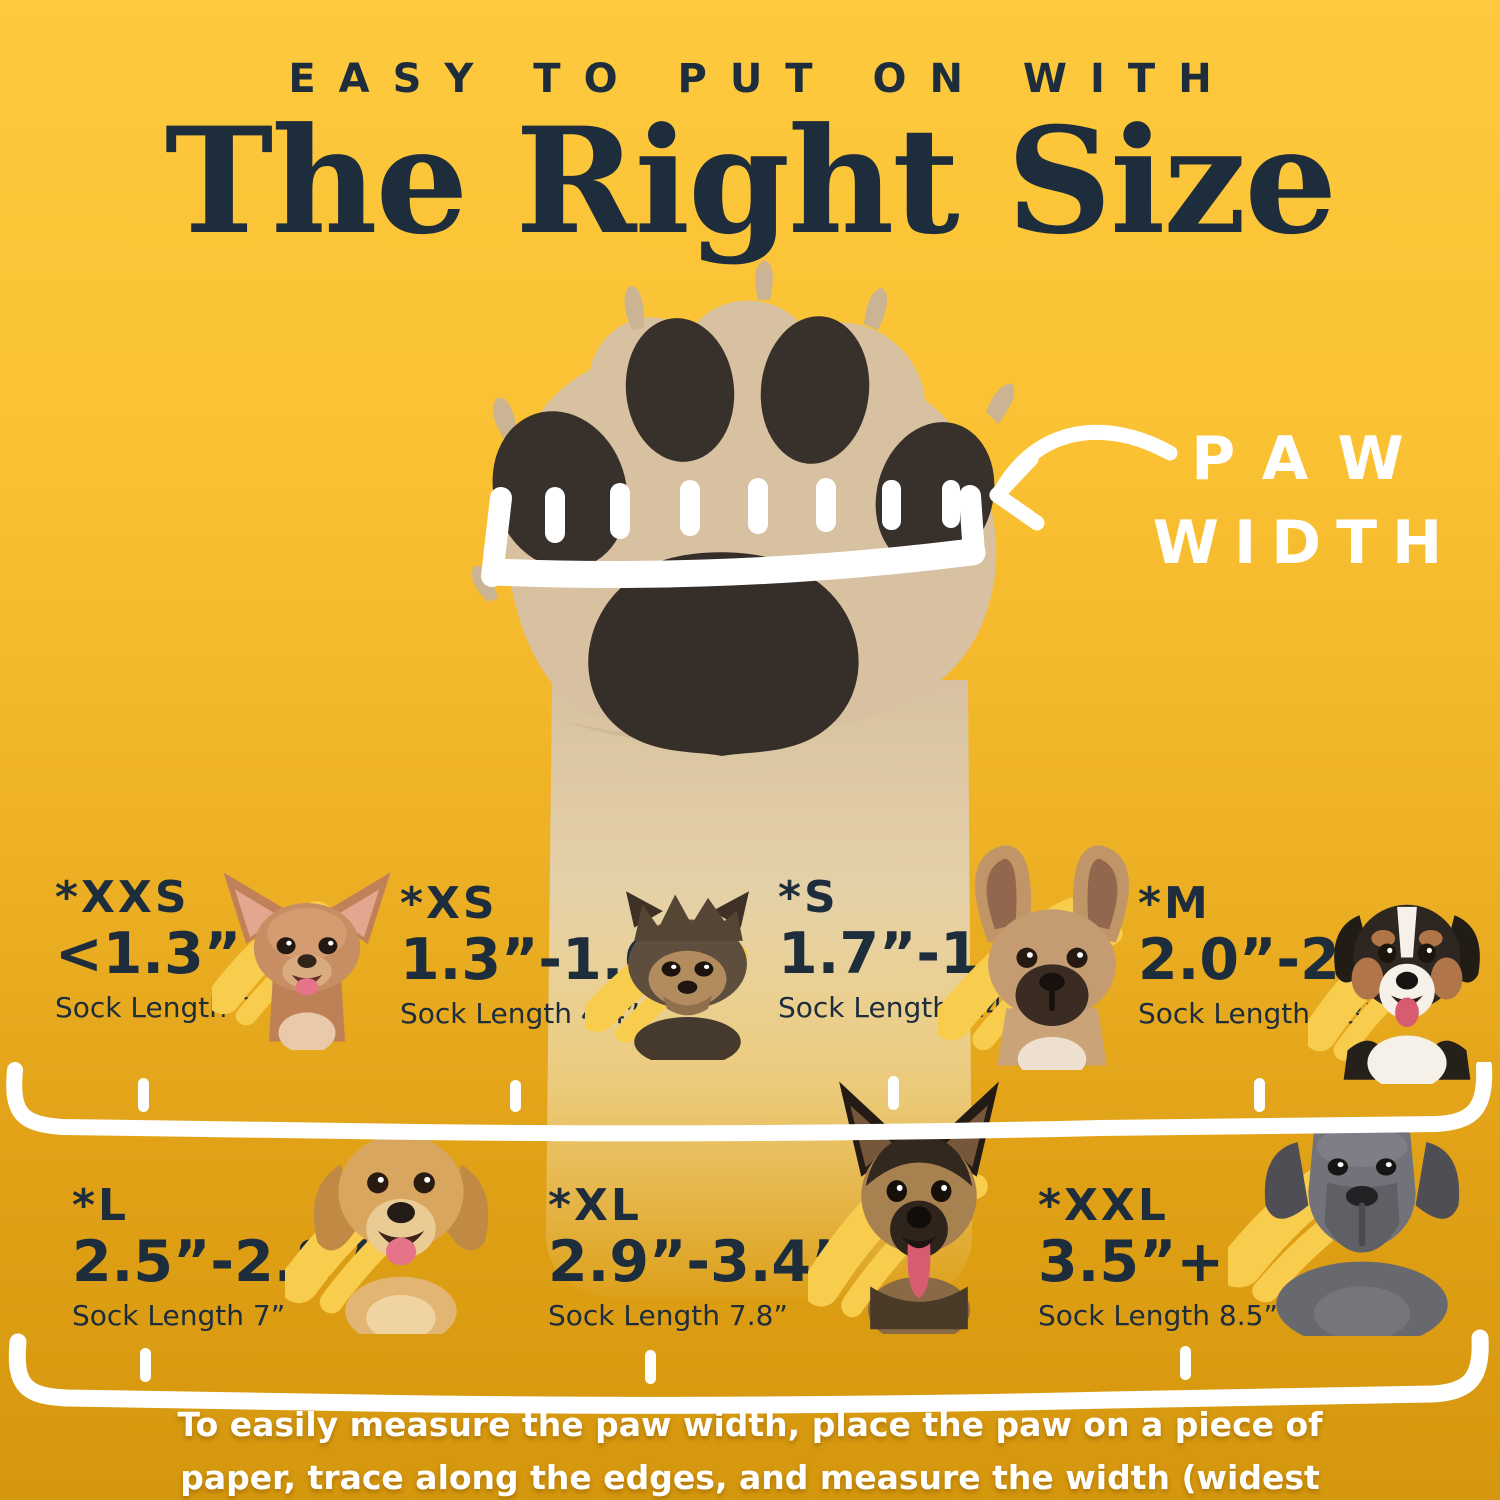 The height and width of the screenshot is (1500, 1500). I want to click on header-kicker: EASY TO PUT ON WITH, so click(761, 79).